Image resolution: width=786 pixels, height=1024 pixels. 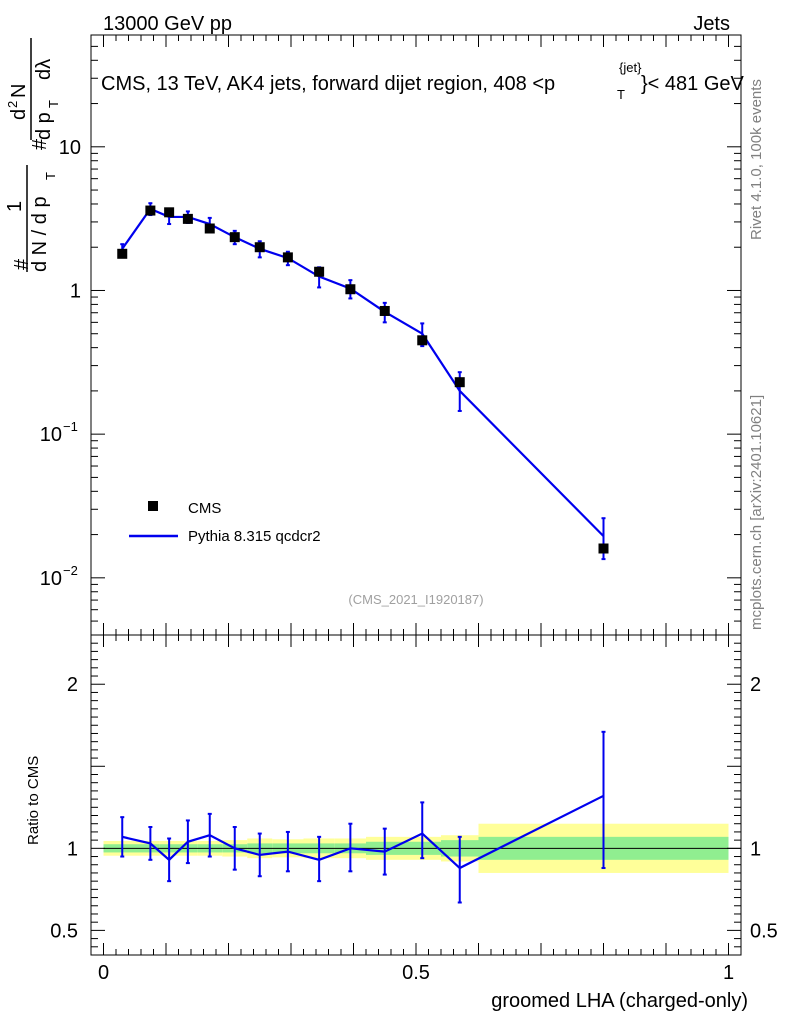 I want to click on ylabel-t2: T, so click(x=53, y=104).